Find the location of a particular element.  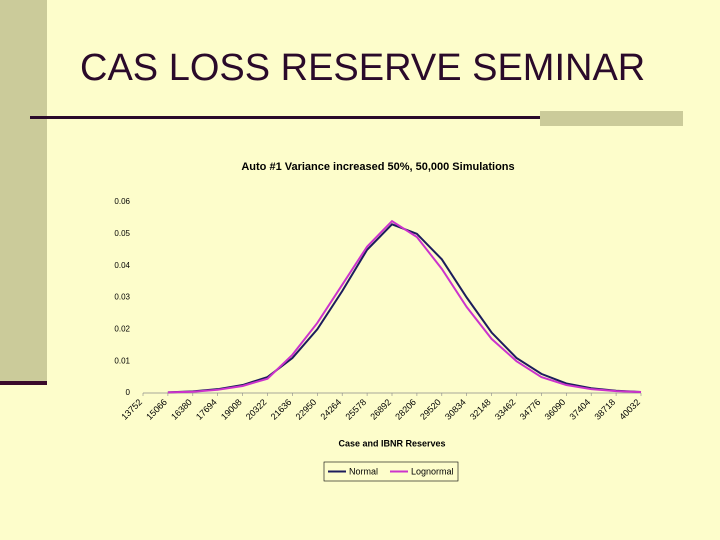

x-tick-label: 24264 is located at coordinates (331, 409).